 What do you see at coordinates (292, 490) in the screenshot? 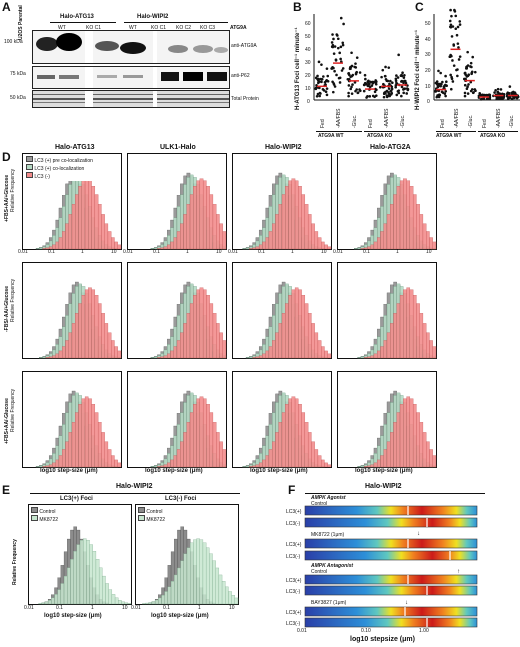
I see `panel-label-f: F` at bounding box center [292, 490].